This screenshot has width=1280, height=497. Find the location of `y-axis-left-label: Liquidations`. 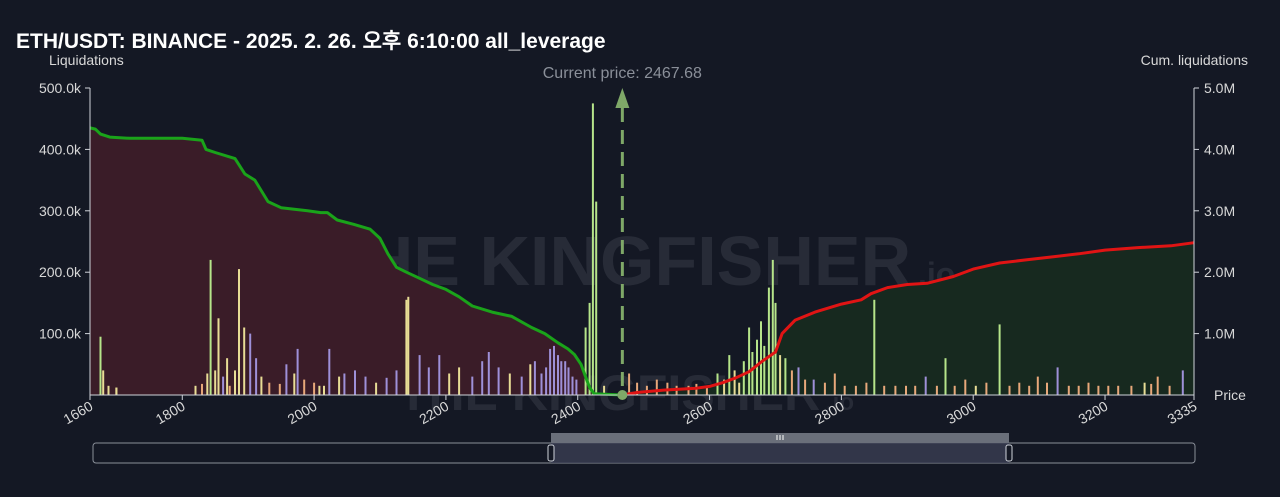

y-axis-left-label: Liquidations is located at coordinates (86, 60).